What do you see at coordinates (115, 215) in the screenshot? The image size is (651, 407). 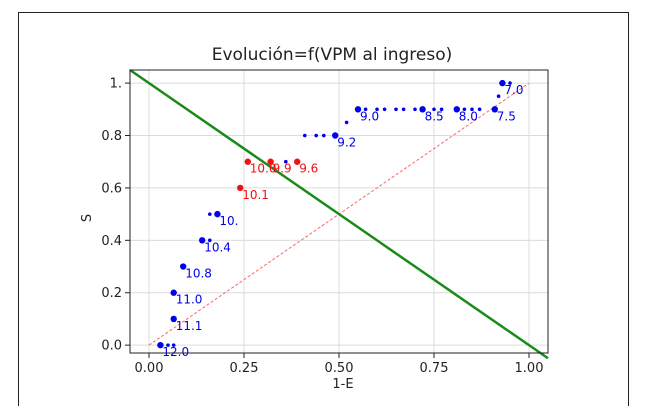 I see `y-axis-ticks: 0.0 0.2 0.4 0.6 0.8 1.` at bounding box center [115, 215].